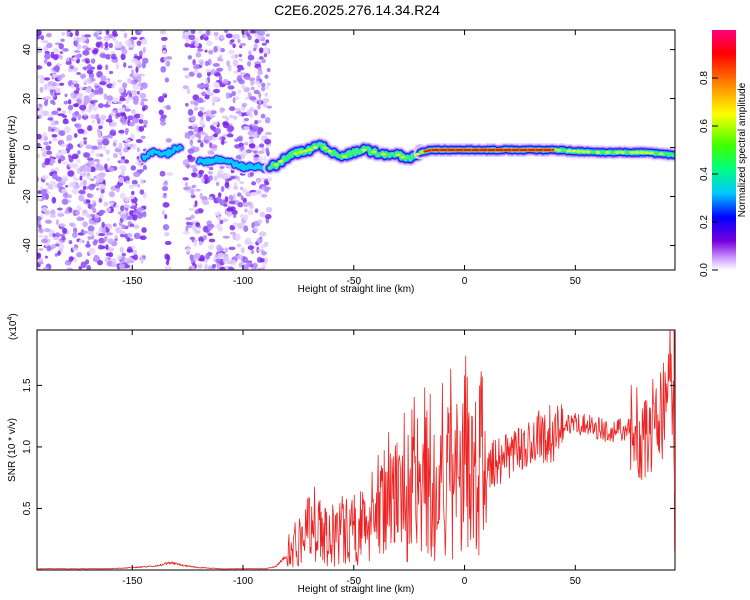 Image resolution: width=750 pixels, height=600 pixels. What do you see at coordinates (356, 289) in the screenshot?
I see `top-x-axis-title: Height of straight line (km)` at bounding box center [356, 289].